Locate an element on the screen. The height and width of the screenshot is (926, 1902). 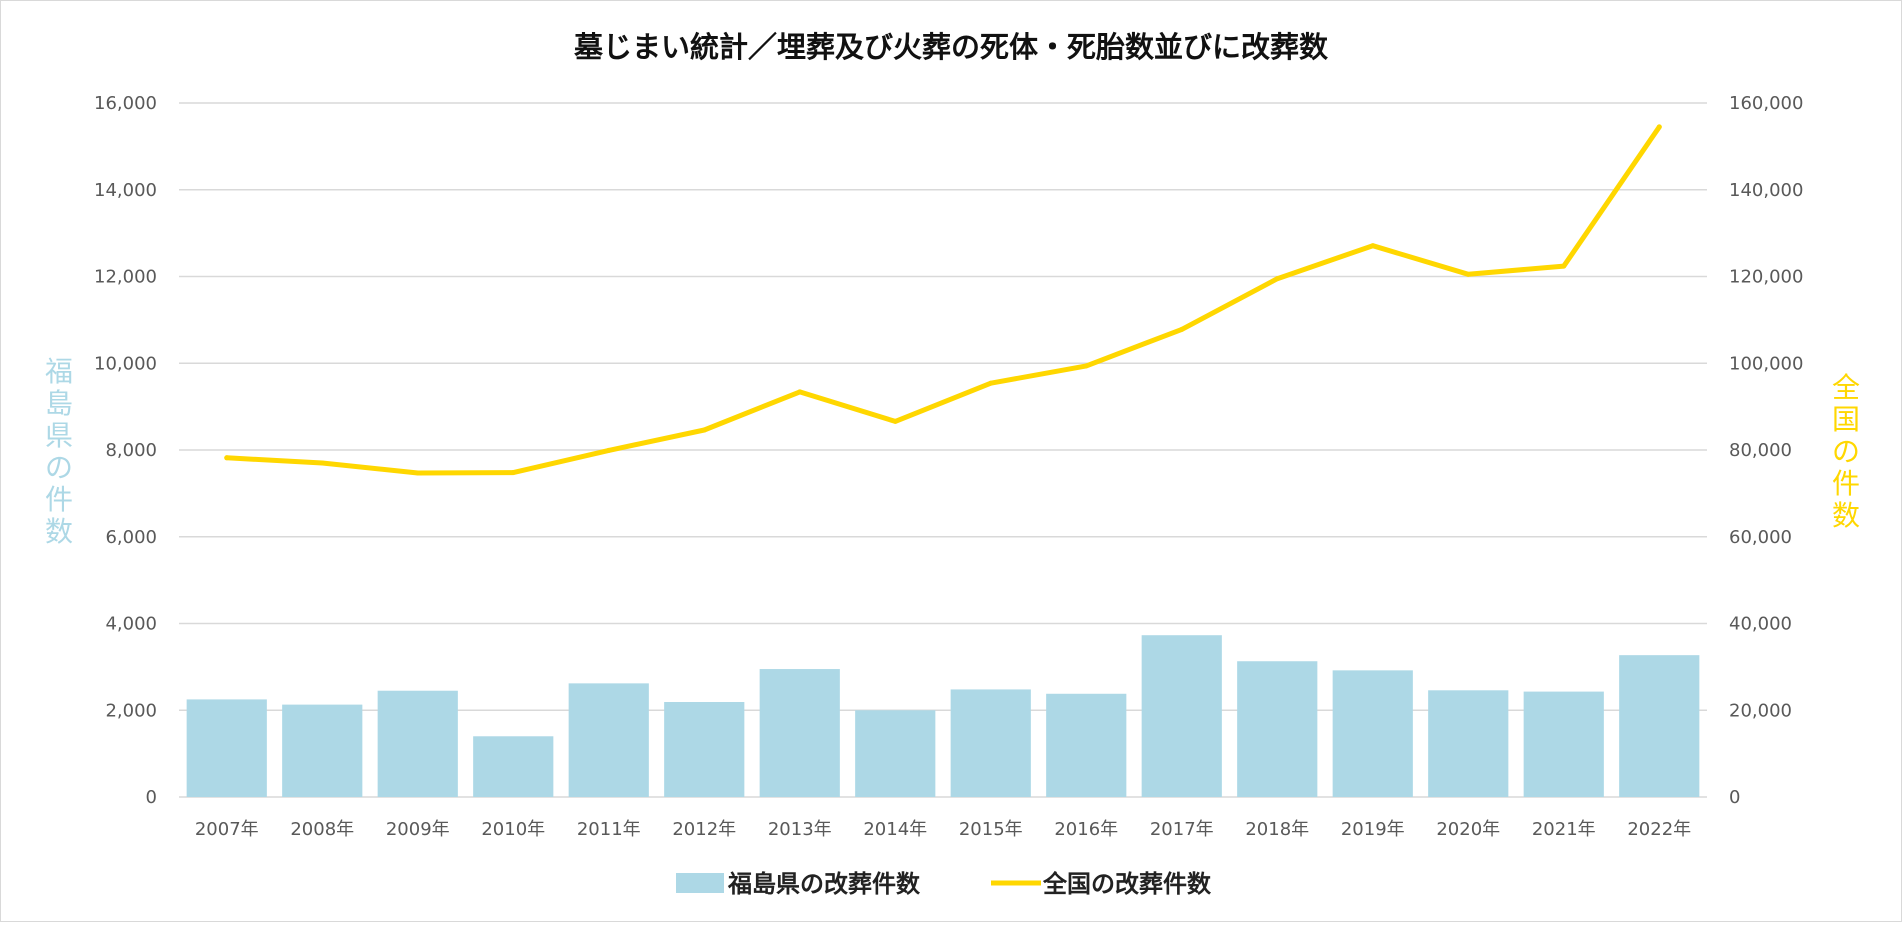
right-tick-label: 100,000 is located at coordinates (1766, 363).